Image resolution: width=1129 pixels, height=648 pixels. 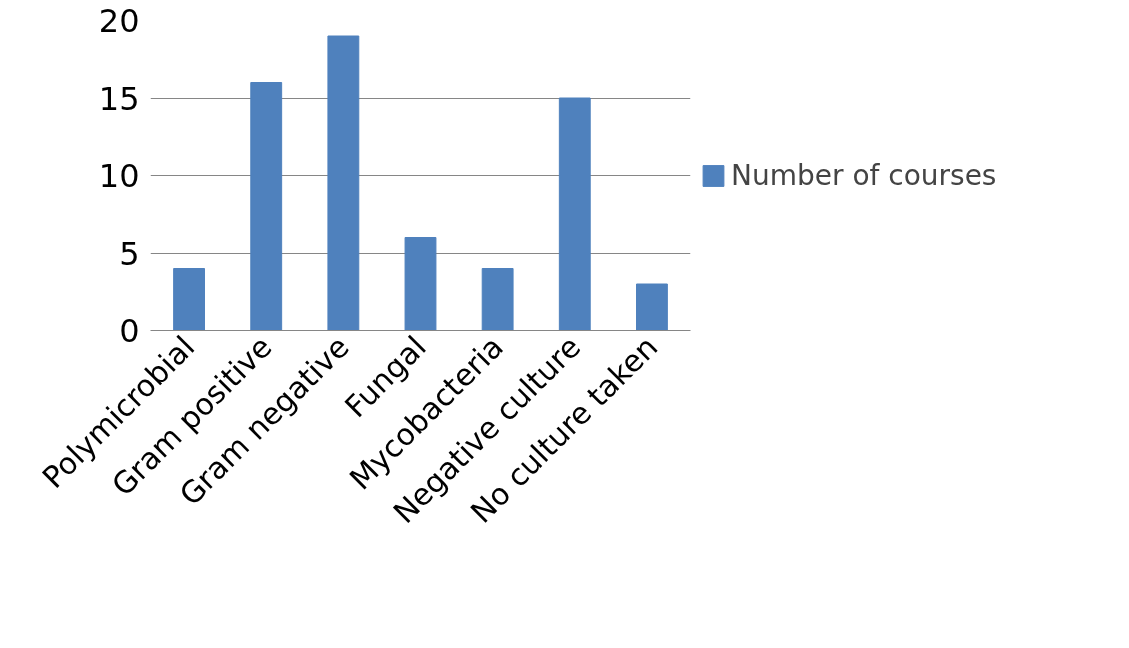 What do you see at coordinates (119, 21) in the screenshot?
I see `y-tick-label: 20` at bounding box center [119, 21].